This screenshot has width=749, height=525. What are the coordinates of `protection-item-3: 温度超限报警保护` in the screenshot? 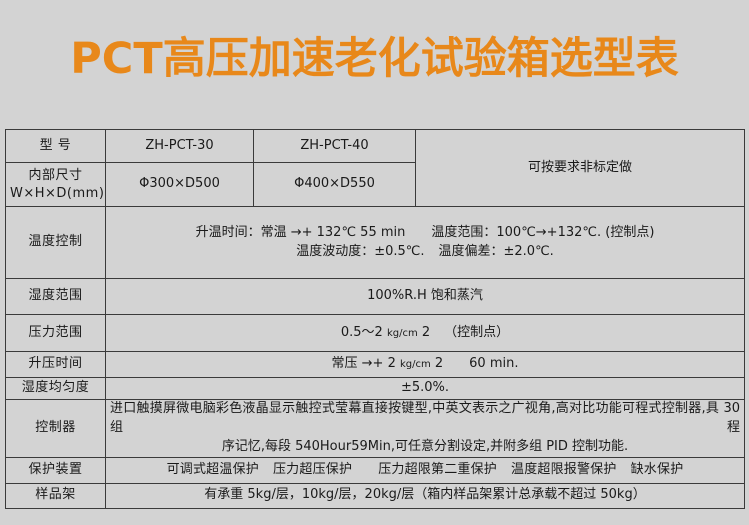 It's located at (564, 469).